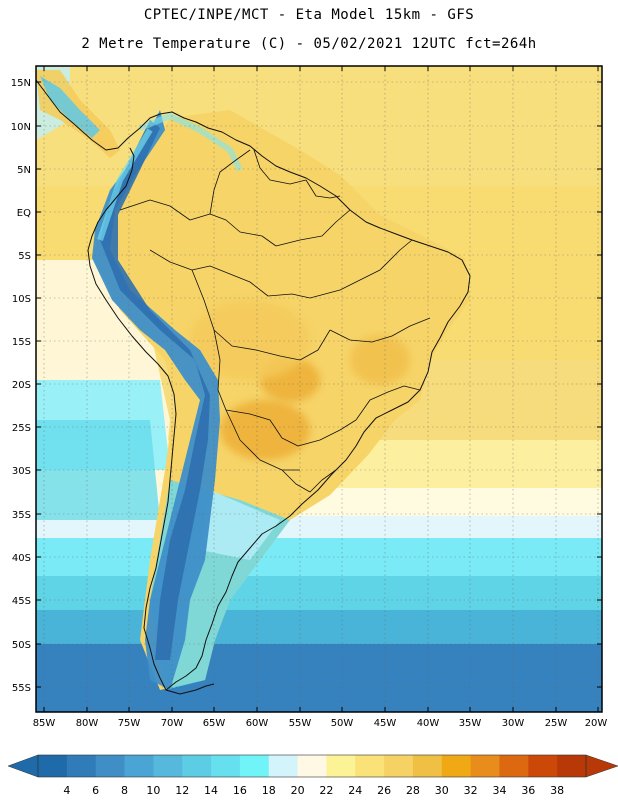  I want to click on lat-label: 35S, so click(21, 515).